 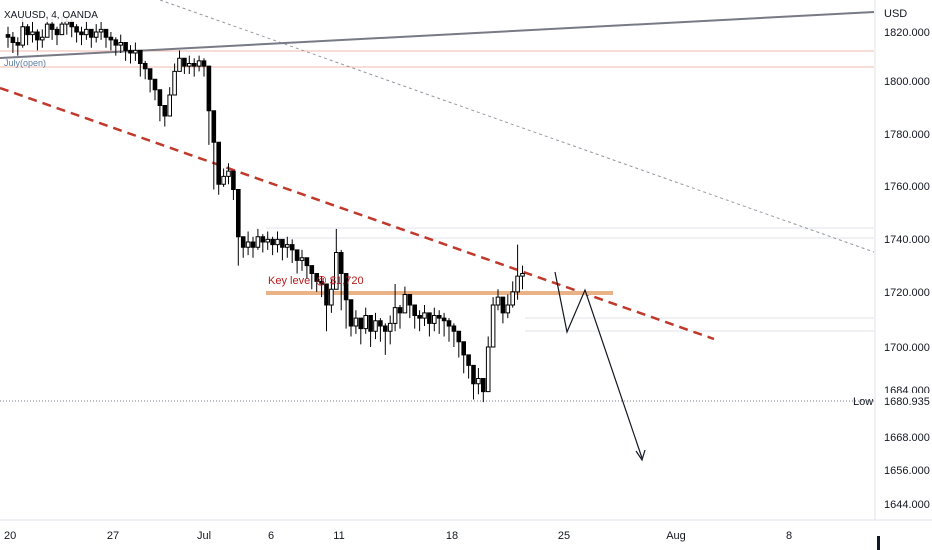 I want to click on projection-path, so click(x=598, y=365).